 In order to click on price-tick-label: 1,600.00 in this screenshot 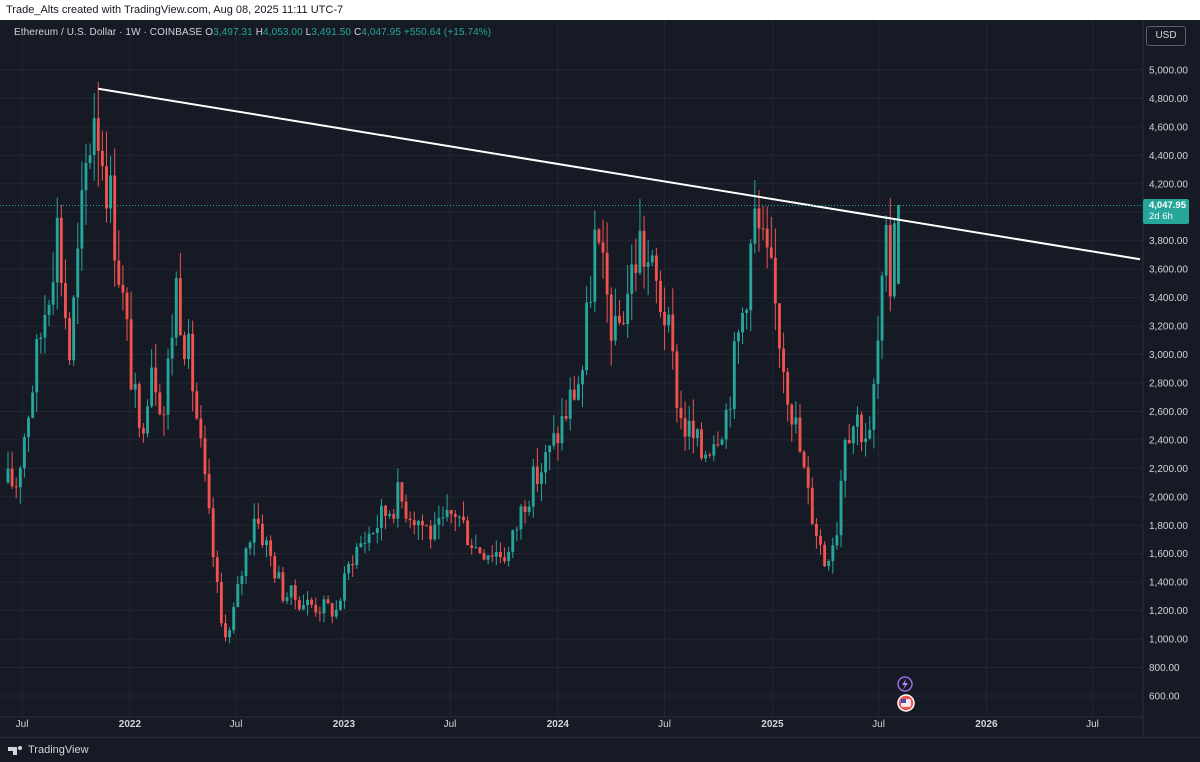, I will do `click(1168, 554)`.